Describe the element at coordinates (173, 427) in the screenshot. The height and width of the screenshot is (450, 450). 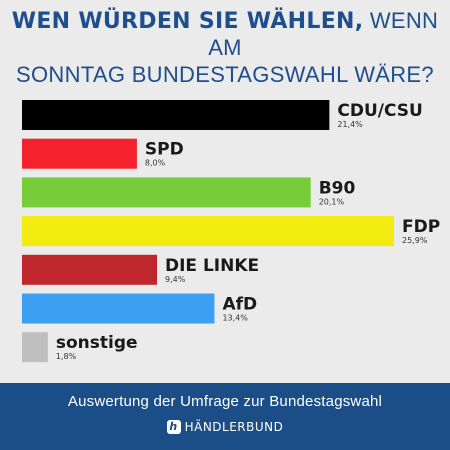
I see `haendlerbund-logo-icon: ℎ` at that location.